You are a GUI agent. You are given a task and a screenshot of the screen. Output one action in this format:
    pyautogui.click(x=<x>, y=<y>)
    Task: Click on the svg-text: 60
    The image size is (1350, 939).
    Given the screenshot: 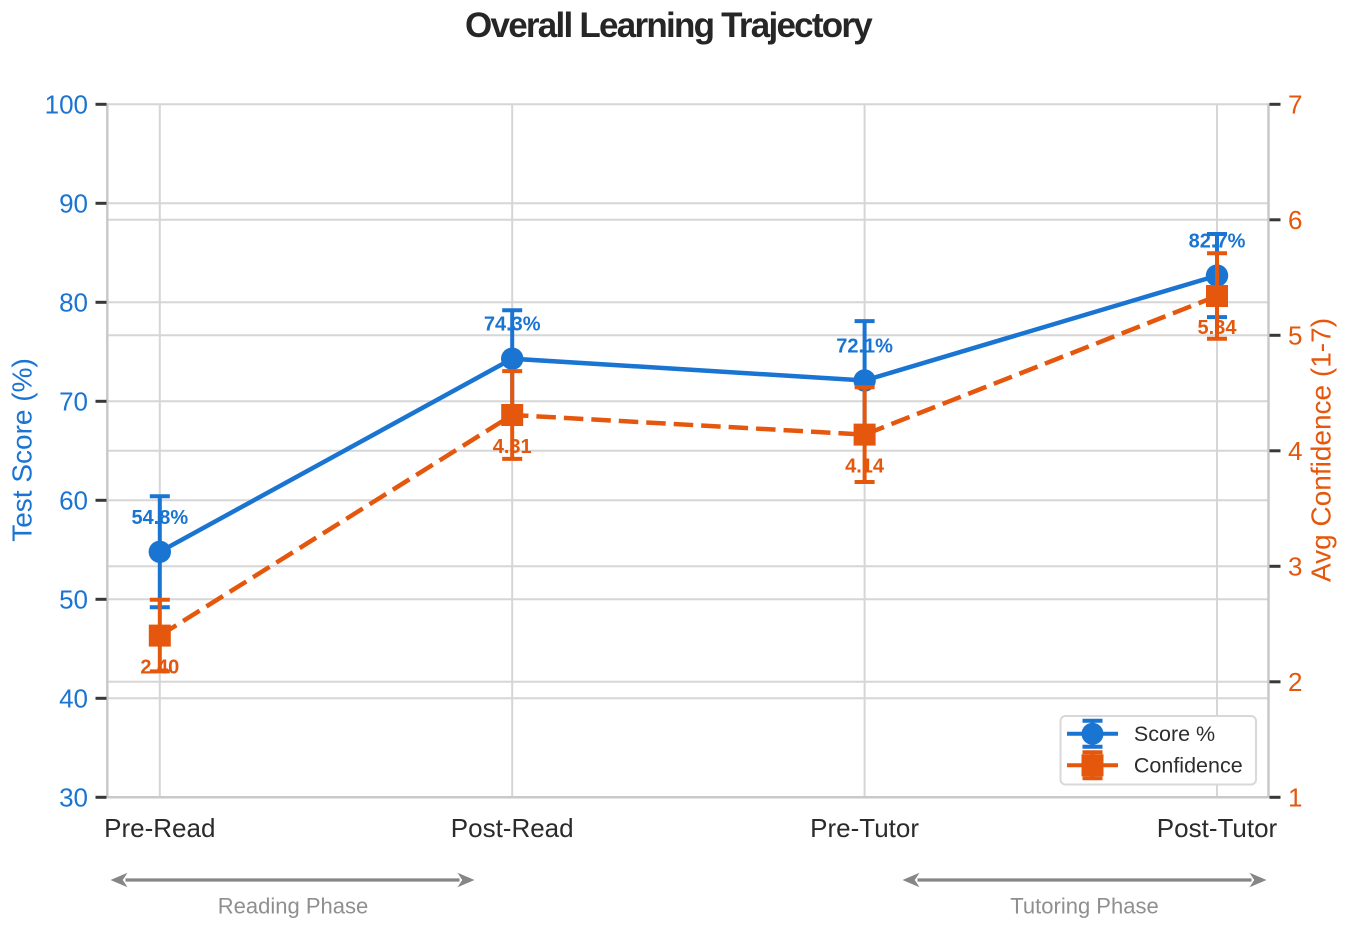 What is the action you would take?
    pyautogui.click(x=73, y=501)
    